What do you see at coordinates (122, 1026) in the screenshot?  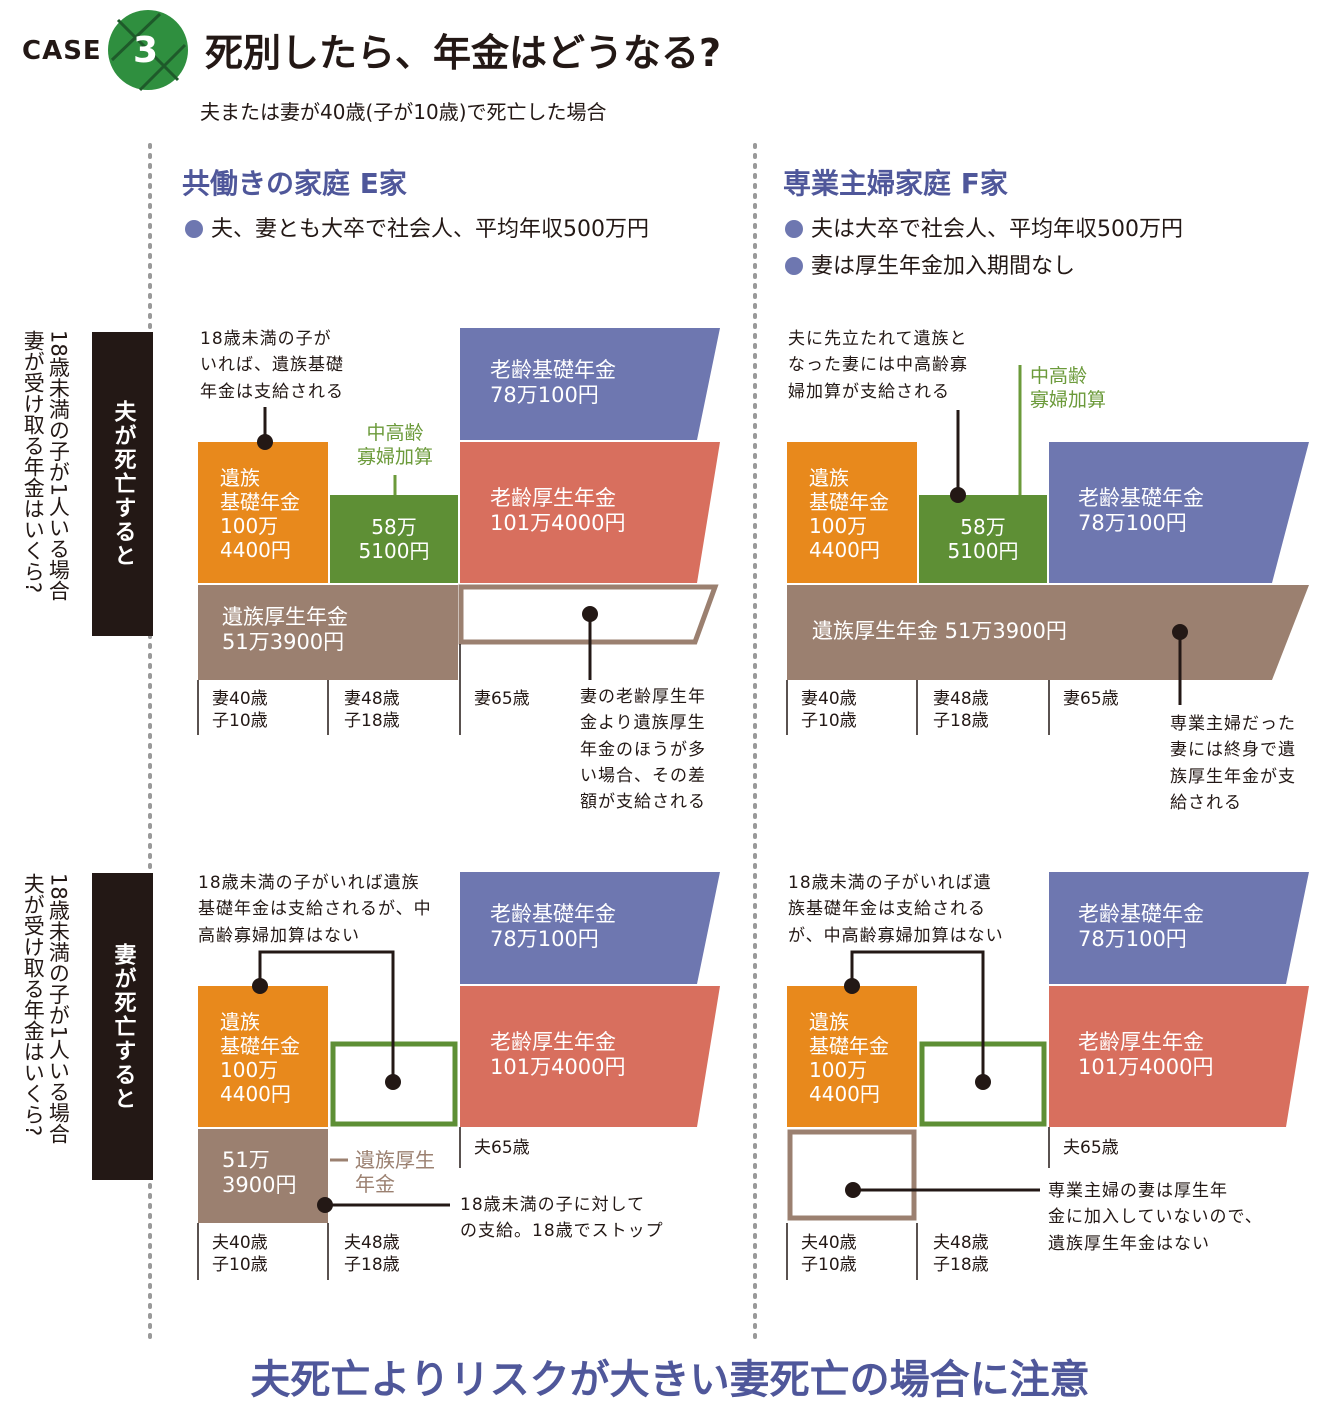 I see `row-label-wife-dies: 妻が死亡すると` at bounding box center [122, 1026].